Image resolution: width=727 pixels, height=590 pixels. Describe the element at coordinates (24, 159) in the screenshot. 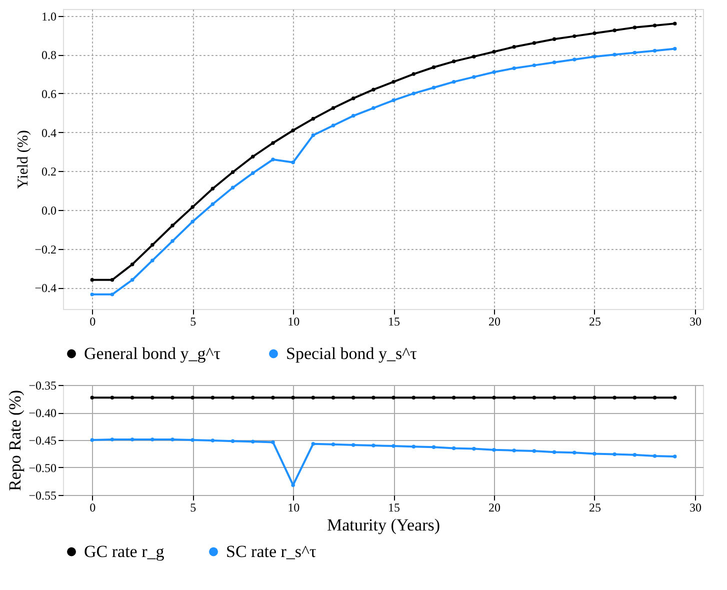

I see `y-axis-title: Yield (%)` at that location.